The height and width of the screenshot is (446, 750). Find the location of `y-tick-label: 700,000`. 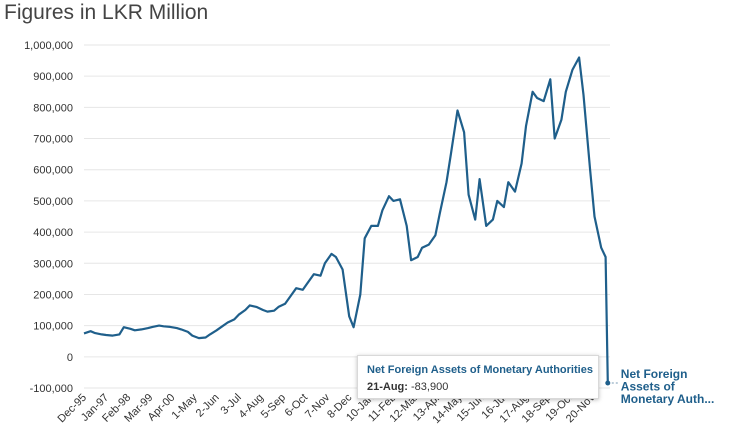

y-tick-label: 700,000 is located at coordinates (53, 140).